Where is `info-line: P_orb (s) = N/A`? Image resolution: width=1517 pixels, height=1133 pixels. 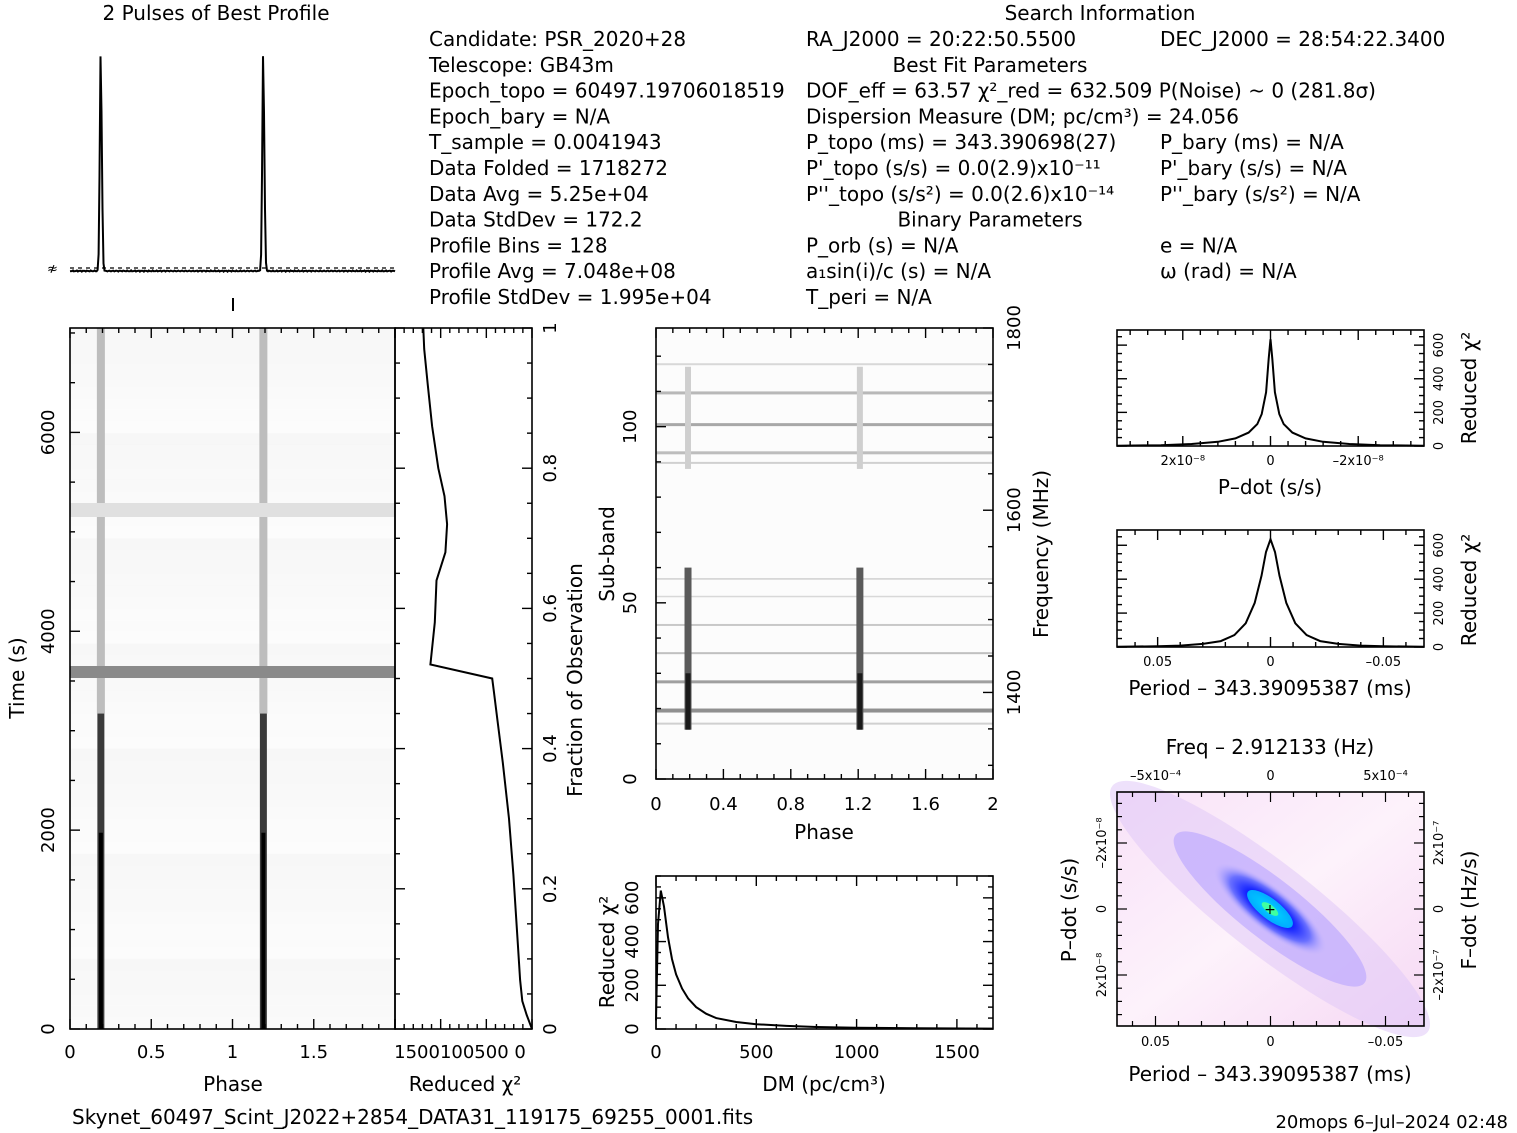
info-line: P_orb (s) = N/A is located at coordinates (882, 245).